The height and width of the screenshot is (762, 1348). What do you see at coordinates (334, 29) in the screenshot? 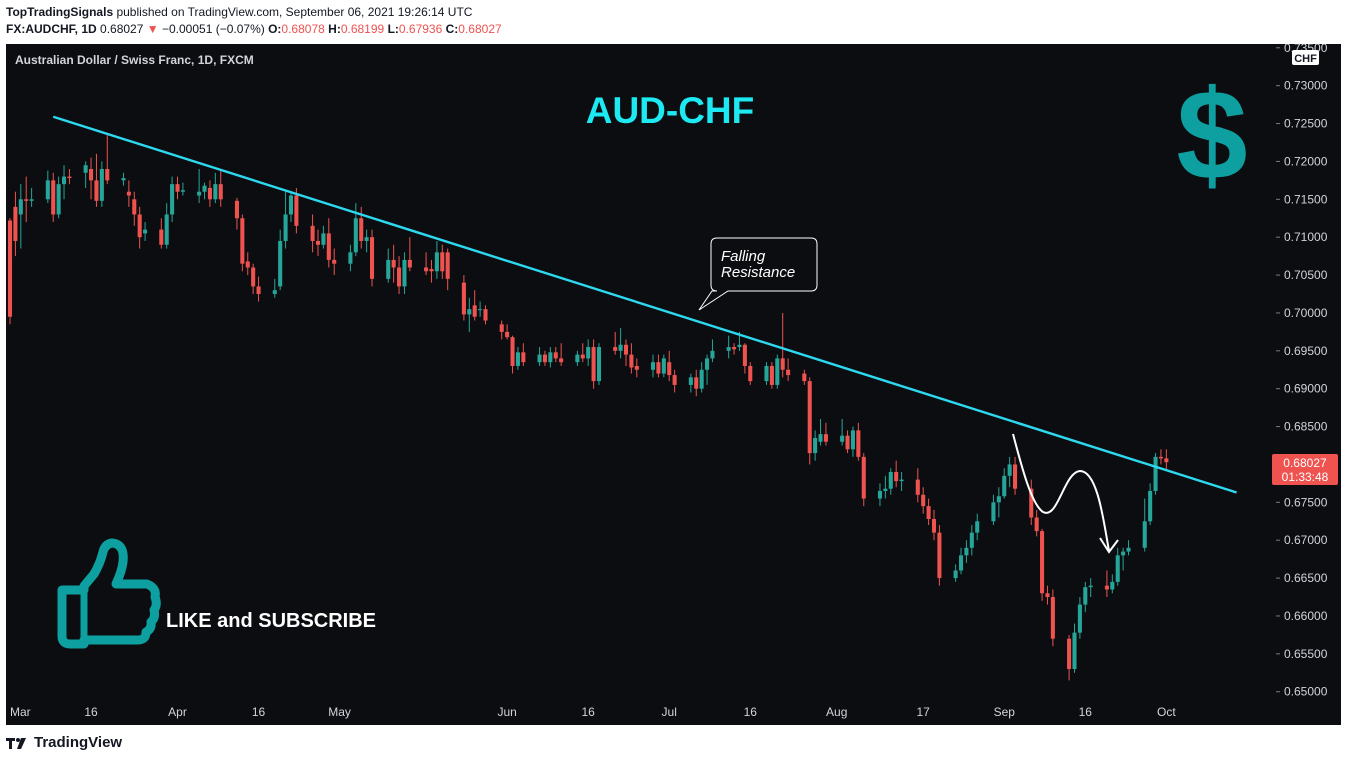
I see `high-label: H:` at bounding box center [334, 29].